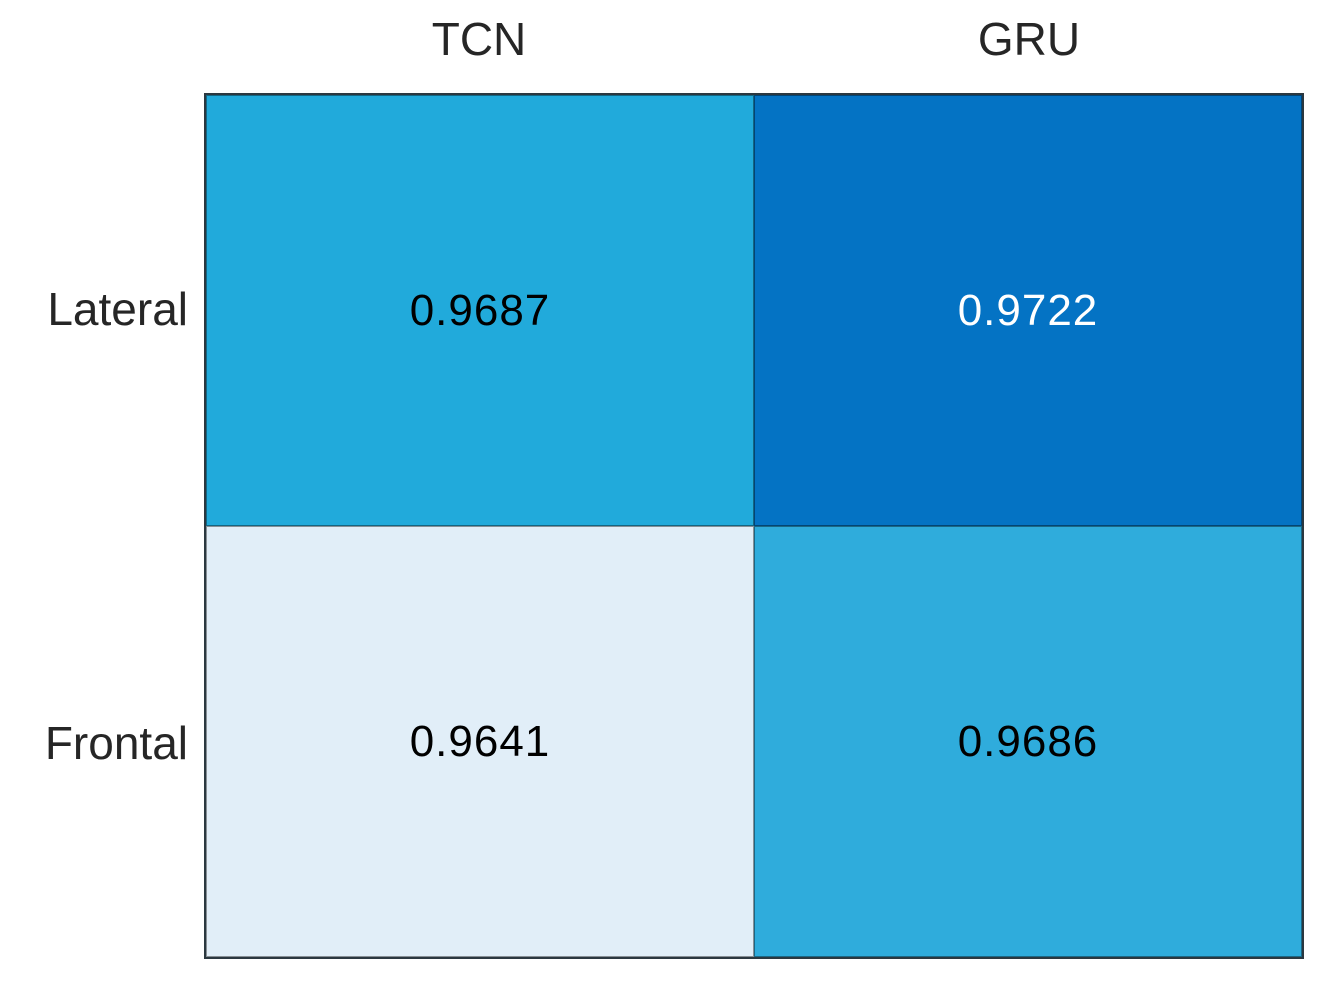 Image resolution: width=1335 pixels, height=986 pixels. Describe the element at coordinates (117, 309) in the screenshot. I see `row-label-lateral: Lateral` at that location.